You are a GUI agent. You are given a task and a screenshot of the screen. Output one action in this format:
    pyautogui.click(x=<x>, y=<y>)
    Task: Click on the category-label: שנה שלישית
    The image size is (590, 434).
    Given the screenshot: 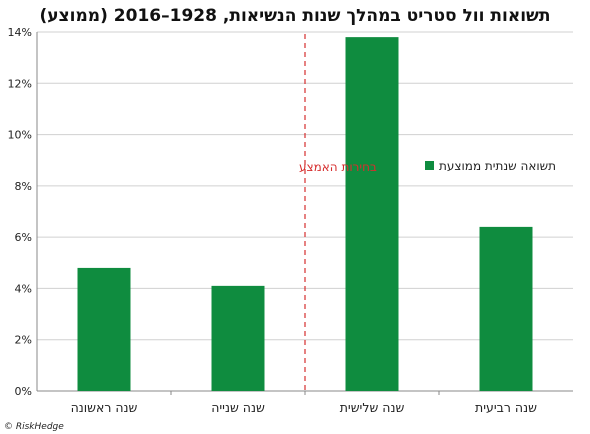 What is the action you would take?
    pyautogui.click(x=372, y=407)
    